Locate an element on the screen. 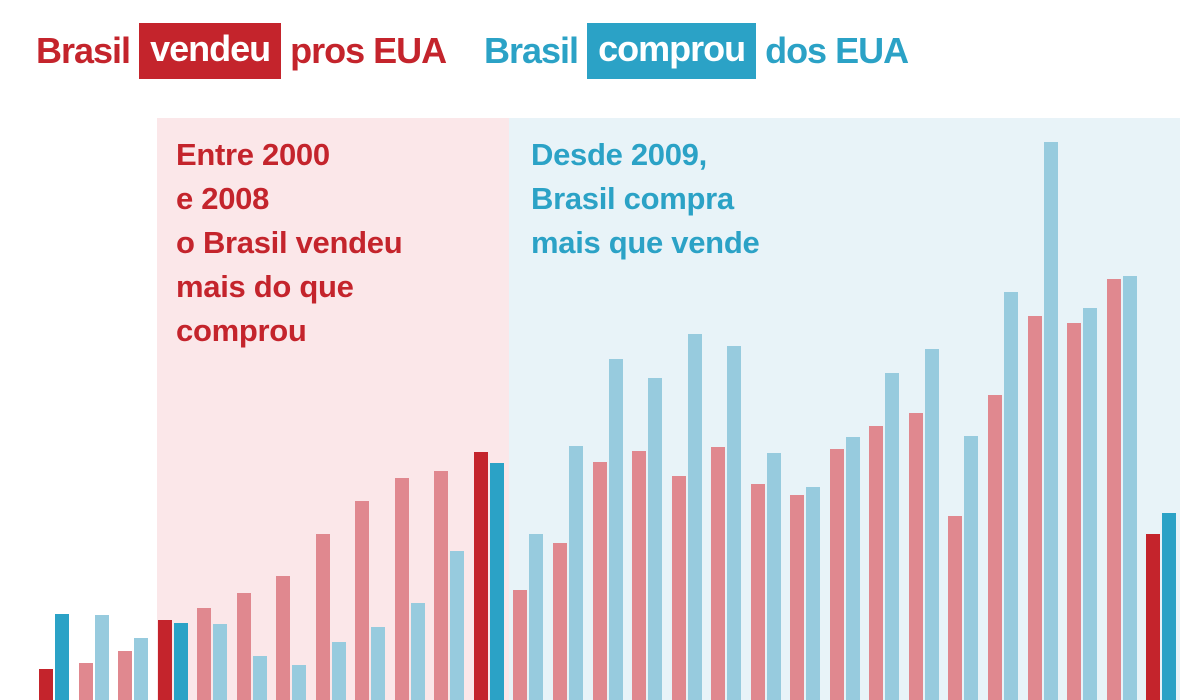  bar-sold-2017 is located at coordinates (837, 574).